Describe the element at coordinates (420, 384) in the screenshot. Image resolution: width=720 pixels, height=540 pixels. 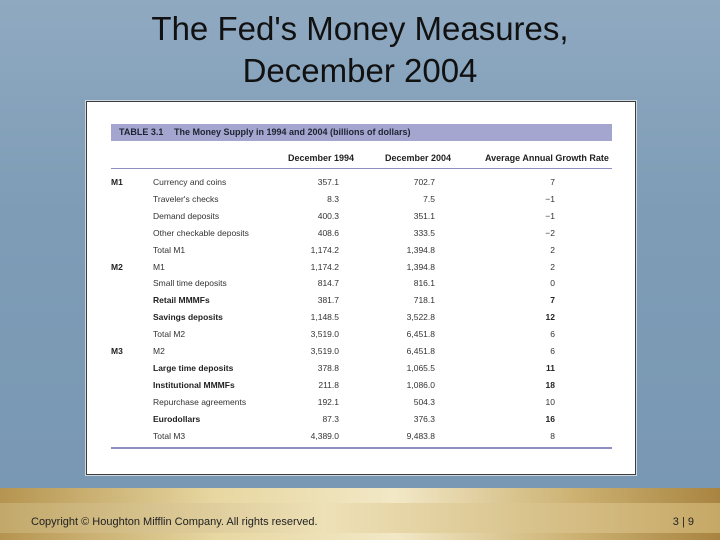
I see `value-2004: 1,086.0` at that location.